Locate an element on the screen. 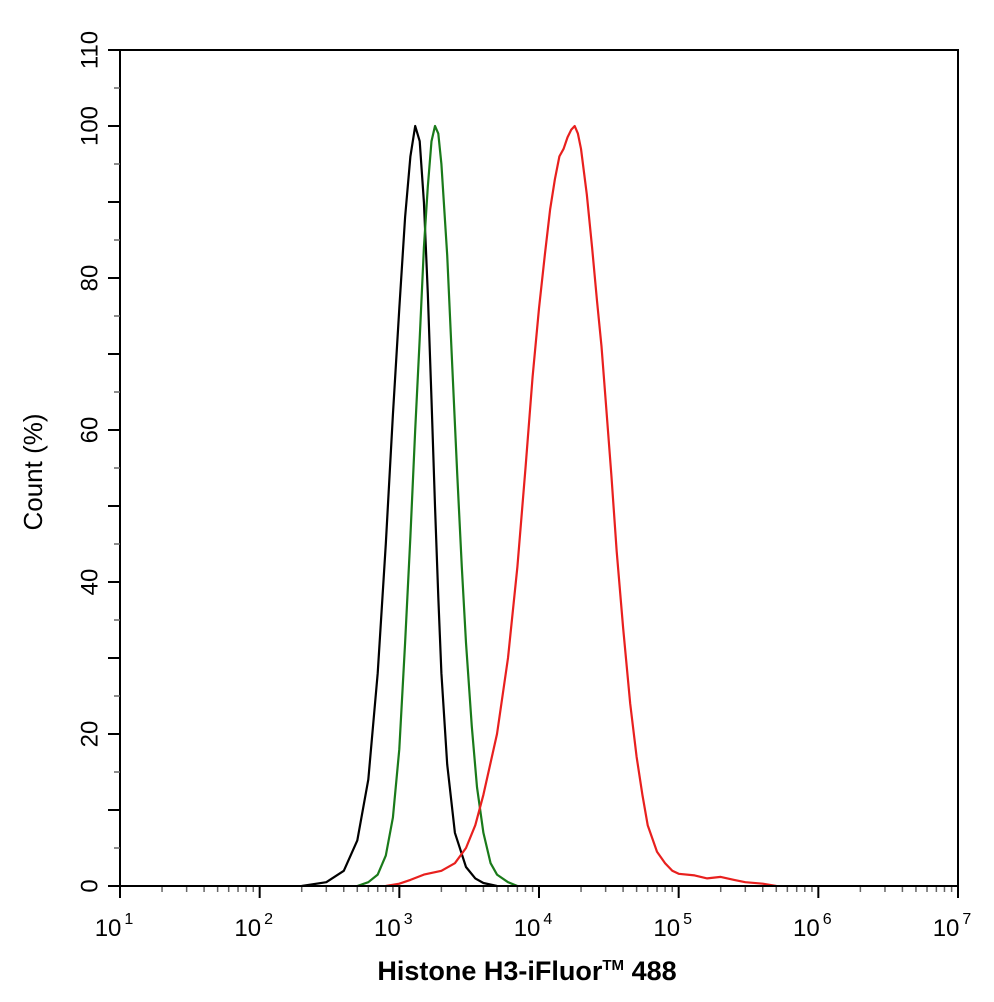 This screenshot has height=1002, width=994. x-tick-label: 10 3 is located at coordinates (393, 926).